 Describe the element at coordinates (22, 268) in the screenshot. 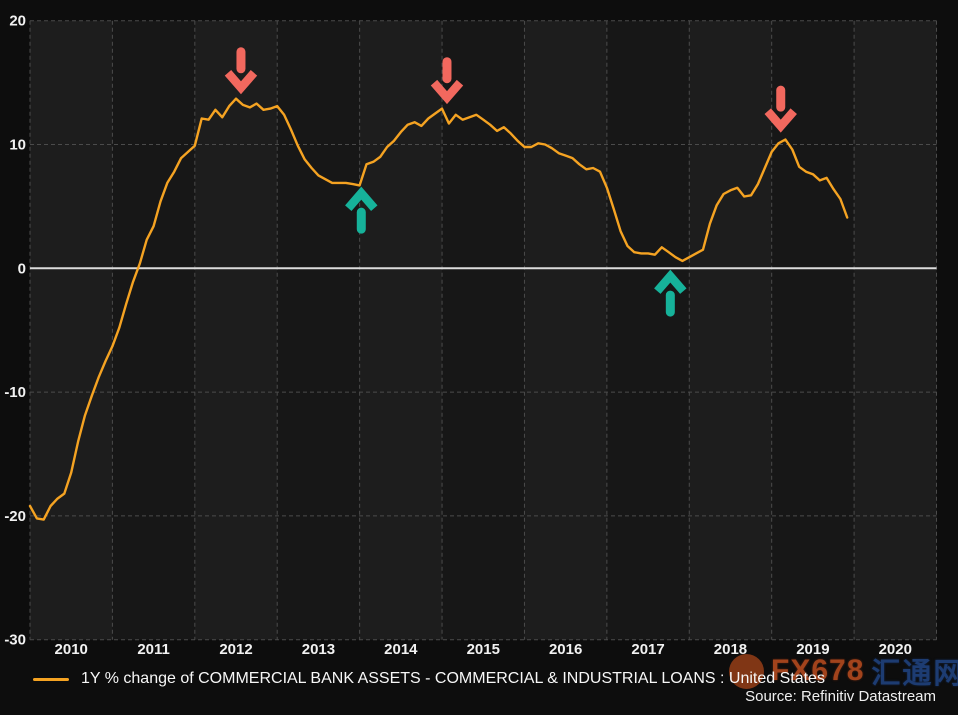

I see `y-tick-label: 0` at that location.